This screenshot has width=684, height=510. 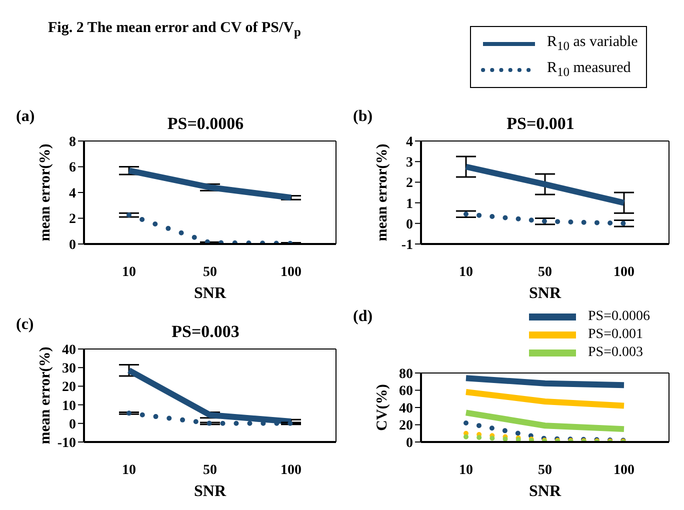 What do you see at coordinates (72, 142) in the screenshot?
I see `y-tick-label: 8` at bounding box center [72, 142].